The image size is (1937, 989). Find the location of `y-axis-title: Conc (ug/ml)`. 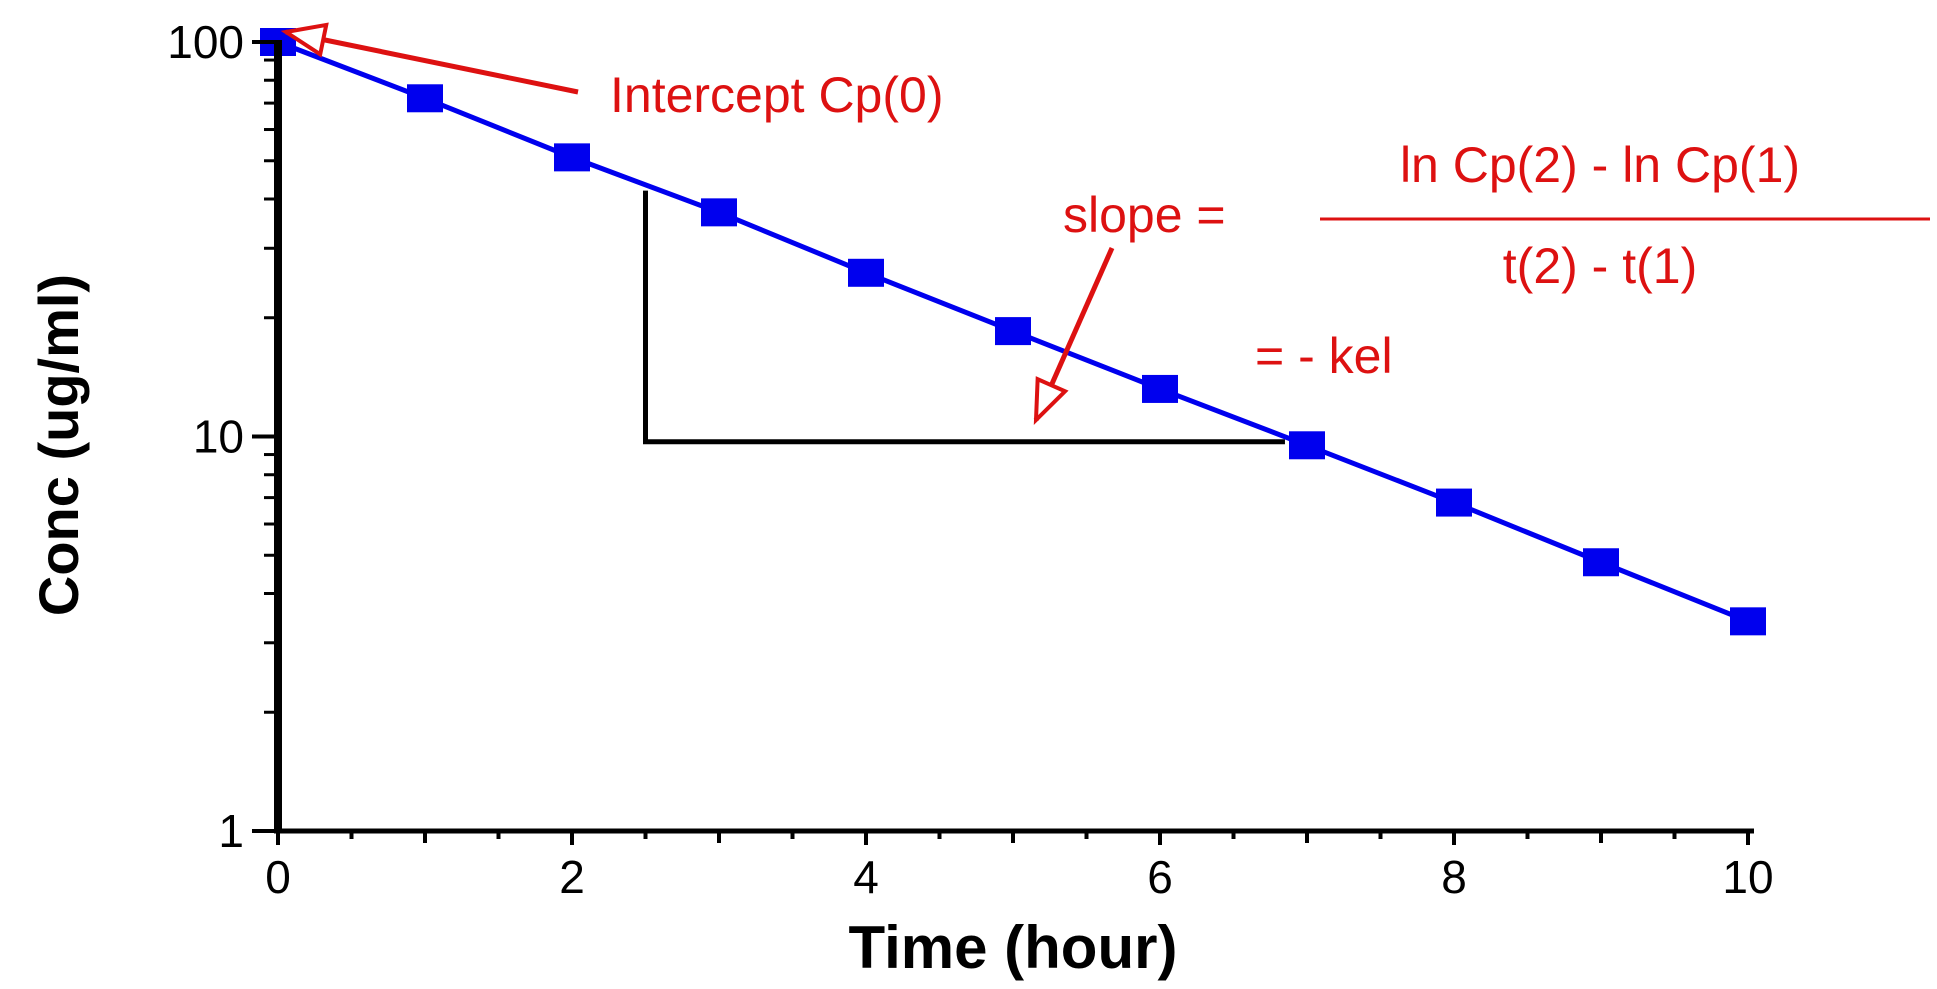

y-axis-title: Conc (ug/ml) is located at coordinates (58, 445).